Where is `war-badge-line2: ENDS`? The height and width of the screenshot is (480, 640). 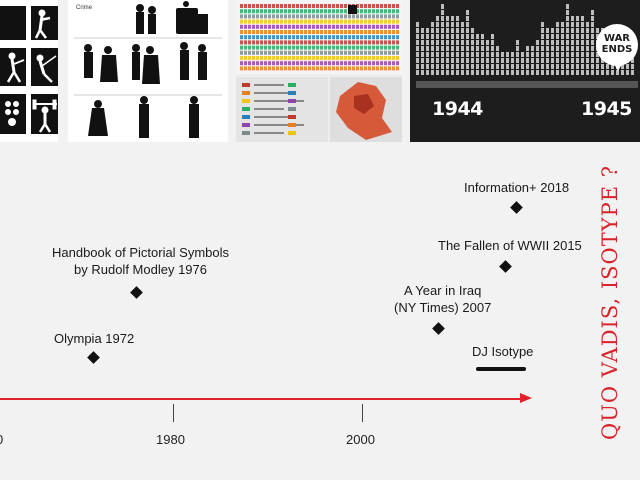 war-badge-line2: ENDS is located at coordinates (617, 49).